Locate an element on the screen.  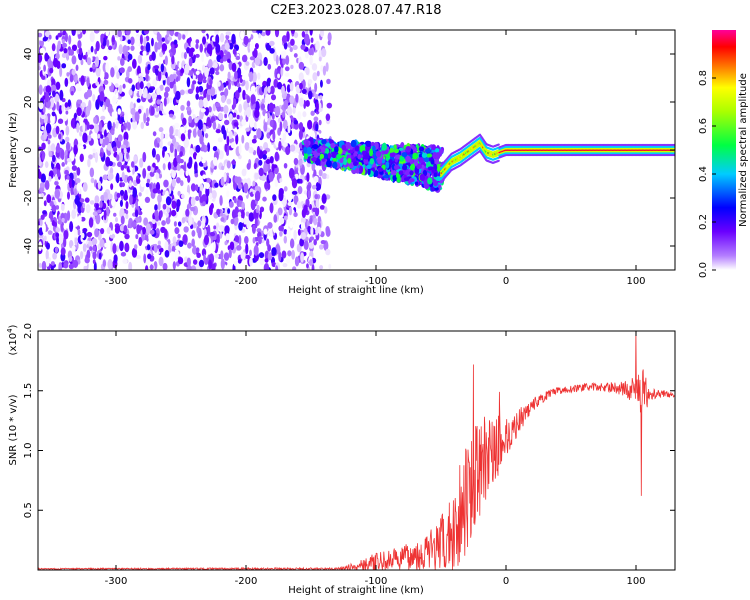
figure-title: C2E3.2023.028.07.47.R18 is located at coordinates (355, 10).